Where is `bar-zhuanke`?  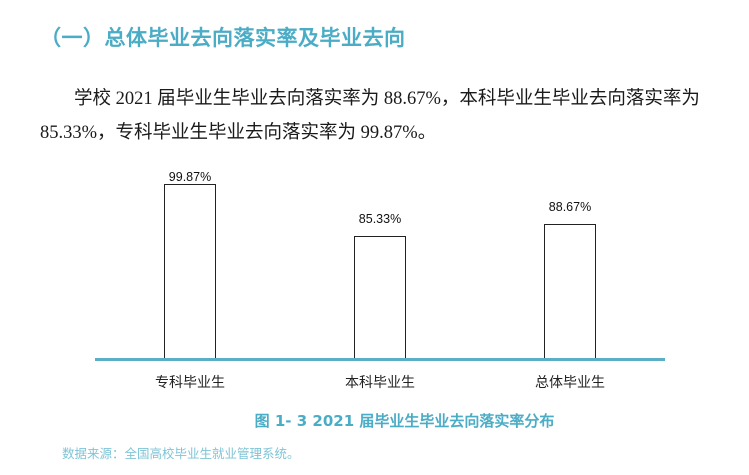 bar-zhuanke is located at coordinates (190, 271).